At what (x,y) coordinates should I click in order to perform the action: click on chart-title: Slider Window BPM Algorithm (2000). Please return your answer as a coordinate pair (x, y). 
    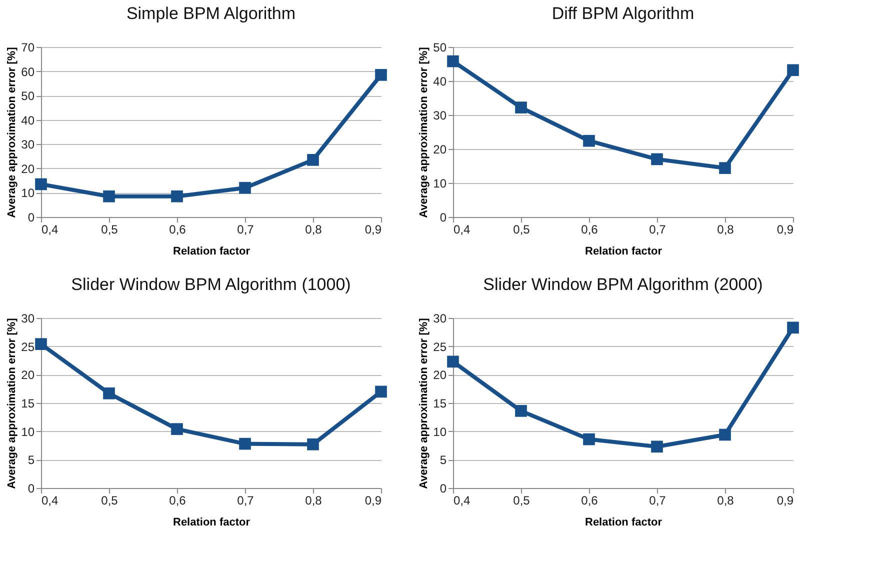
    Looking at the image, I should click on (623, 284).